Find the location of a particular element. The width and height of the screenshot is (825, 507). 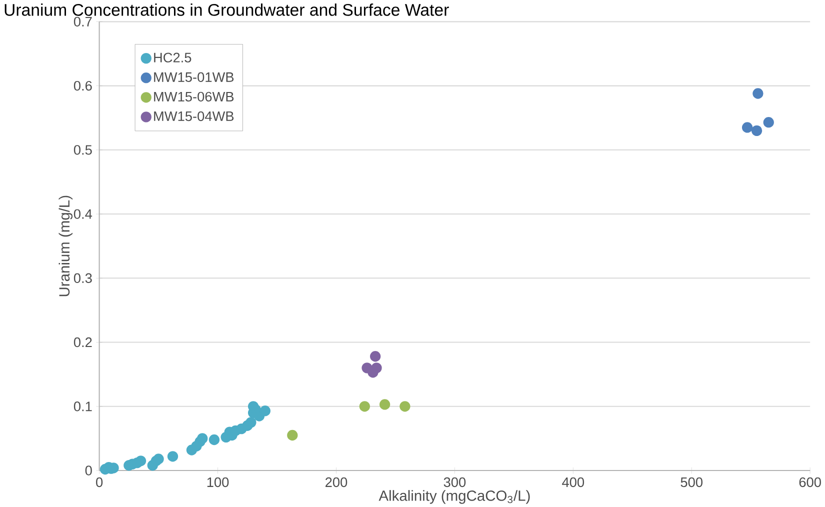

x-tick-label: 0 is located at coordinates (99, 482).